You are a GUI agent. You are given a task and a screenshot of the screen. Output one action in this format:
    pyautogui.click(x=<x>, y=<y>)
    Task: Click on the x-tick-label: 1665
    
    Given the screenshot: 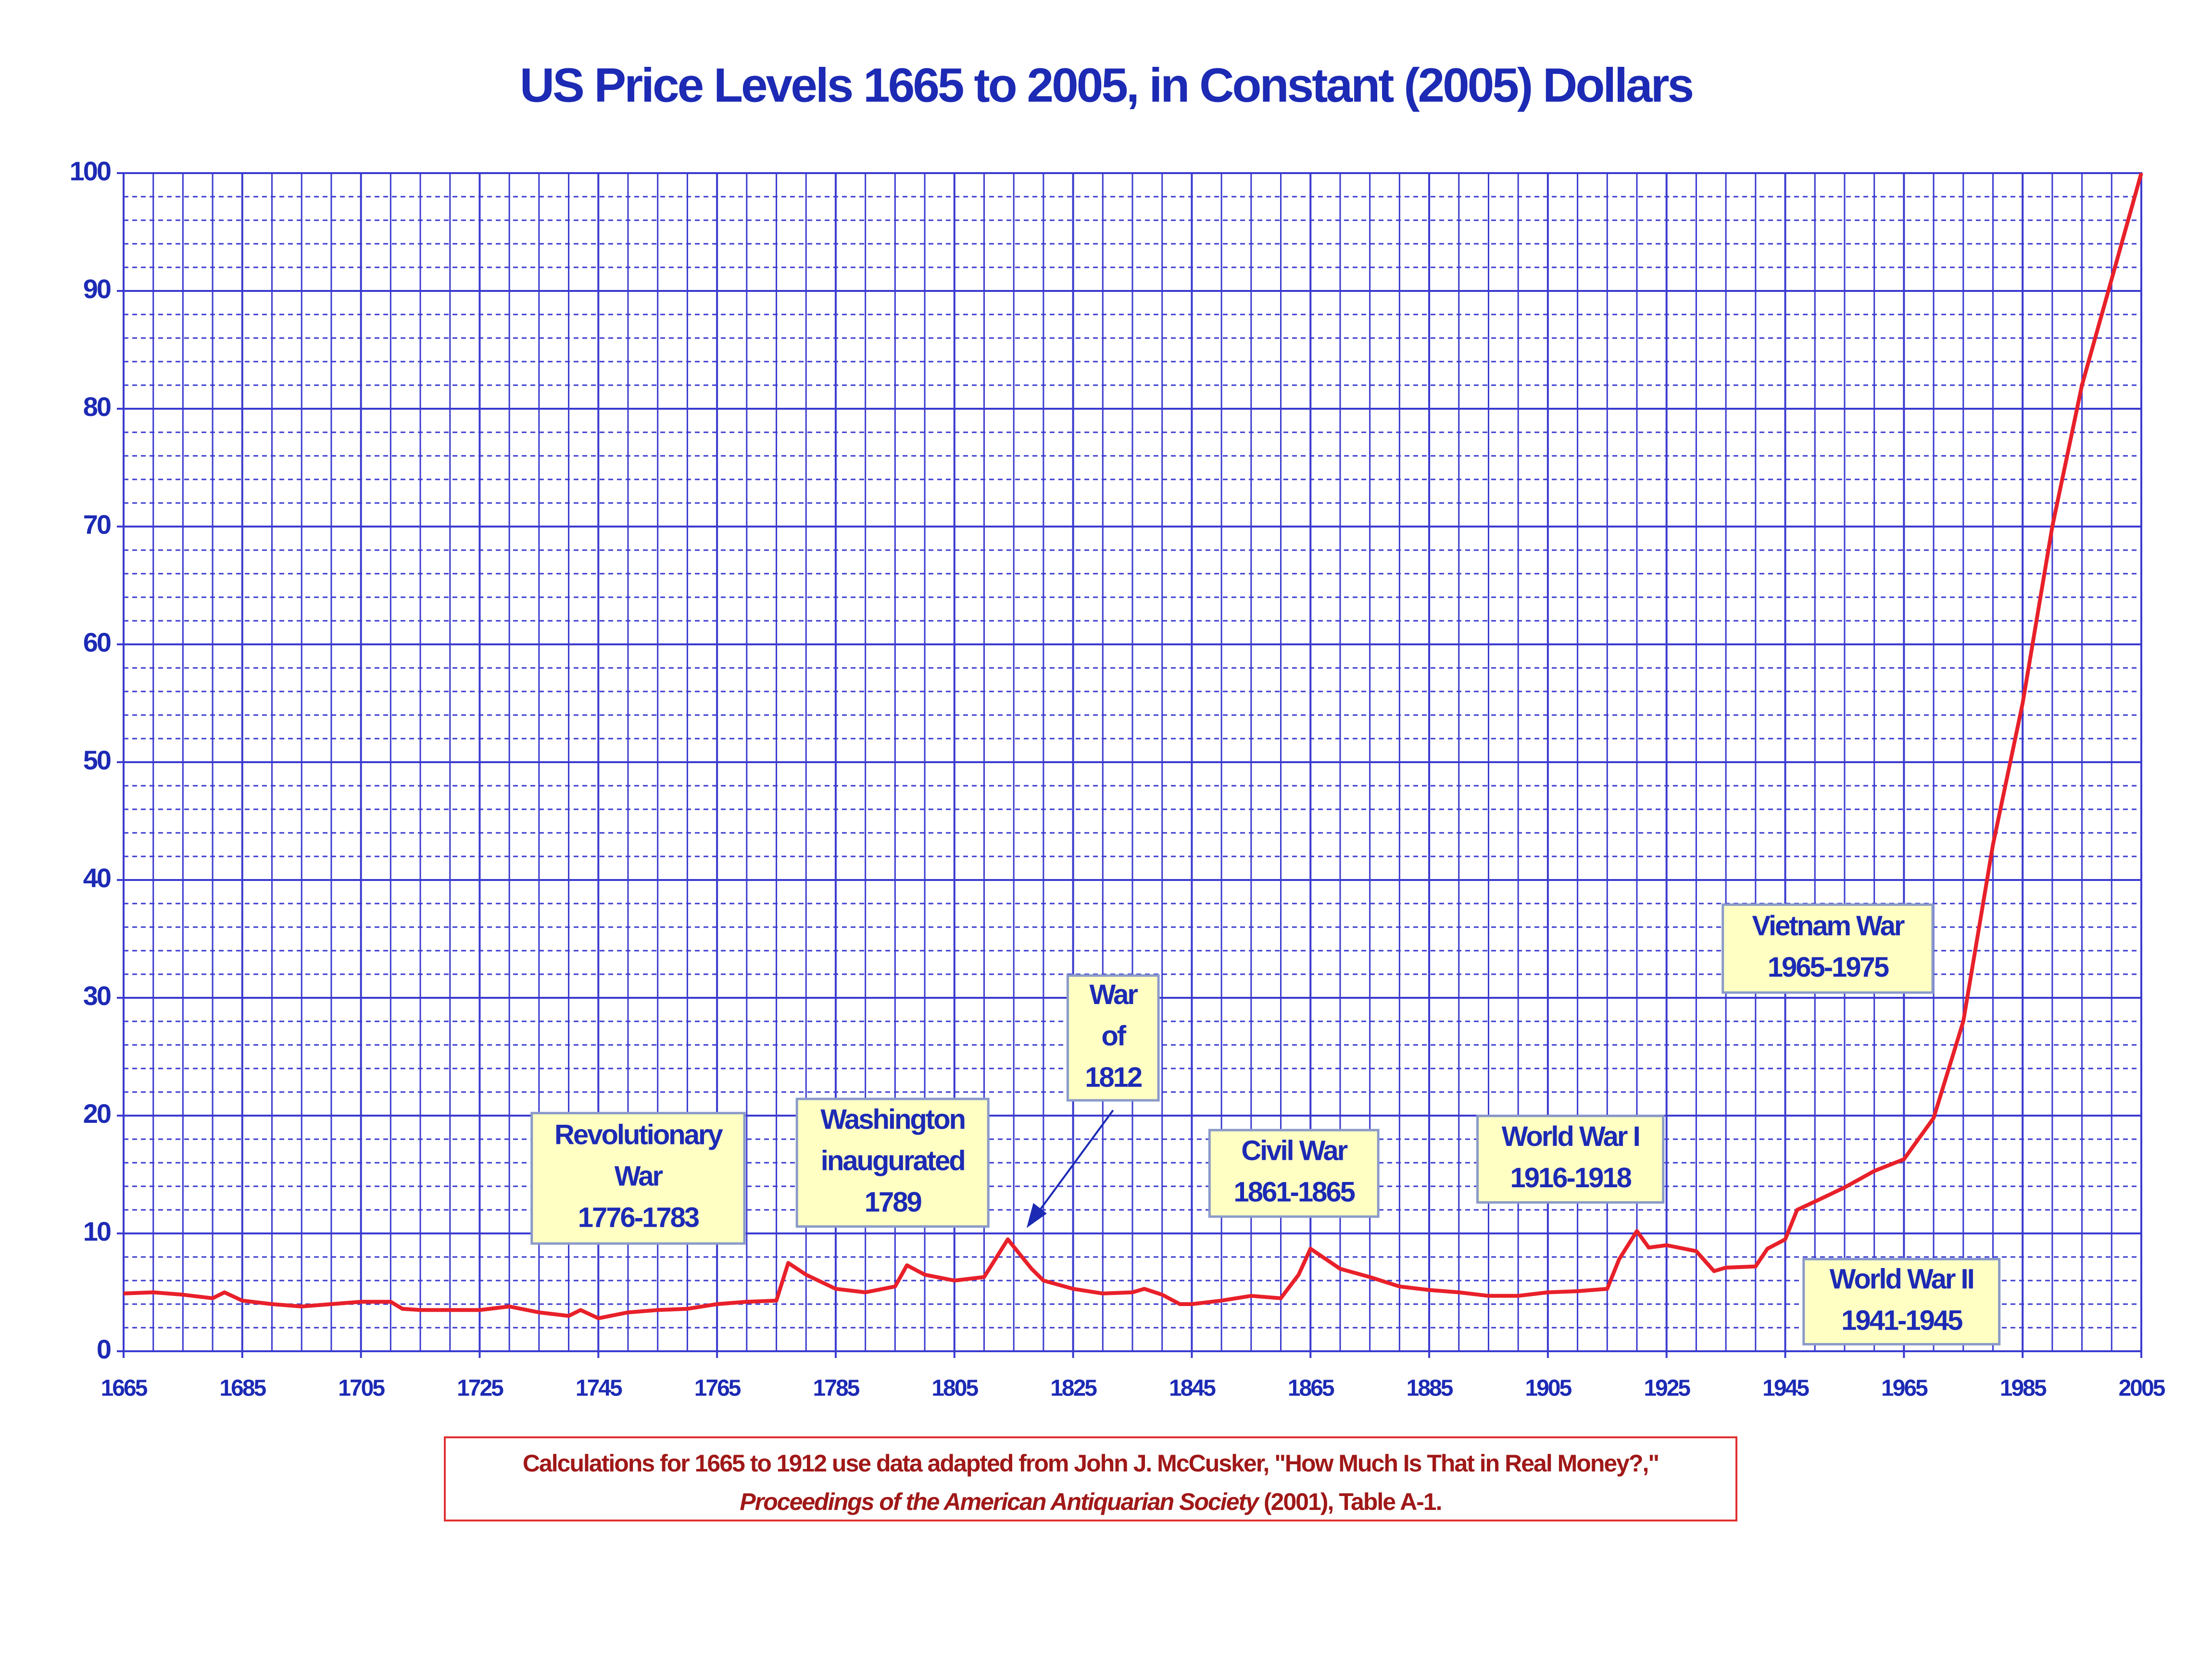 What is the action you would take?
    pyautogui.click(x=124, y=1388)
    